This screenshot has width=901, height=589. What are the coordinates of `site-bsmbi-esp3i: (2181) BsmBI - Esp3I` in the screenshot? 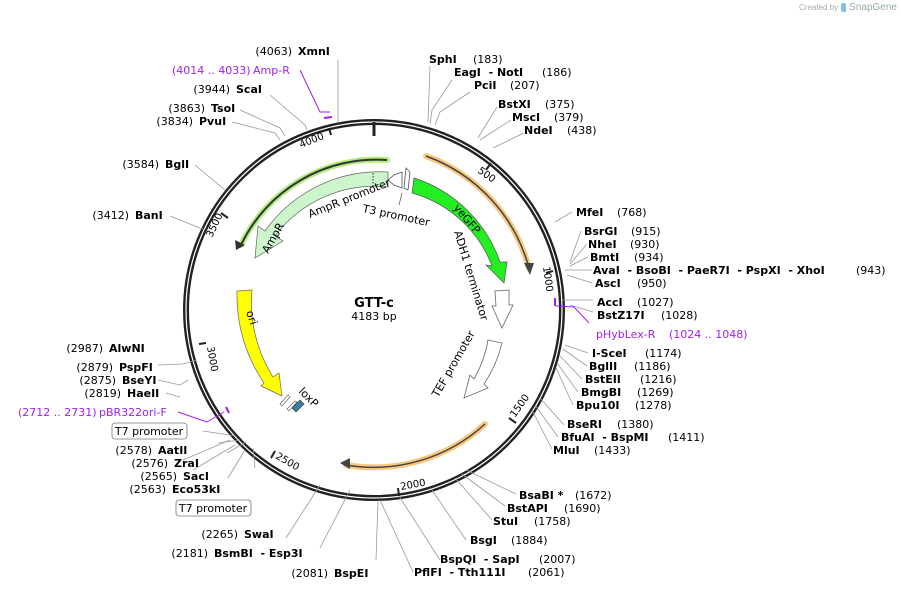 It's located at (236, 553).